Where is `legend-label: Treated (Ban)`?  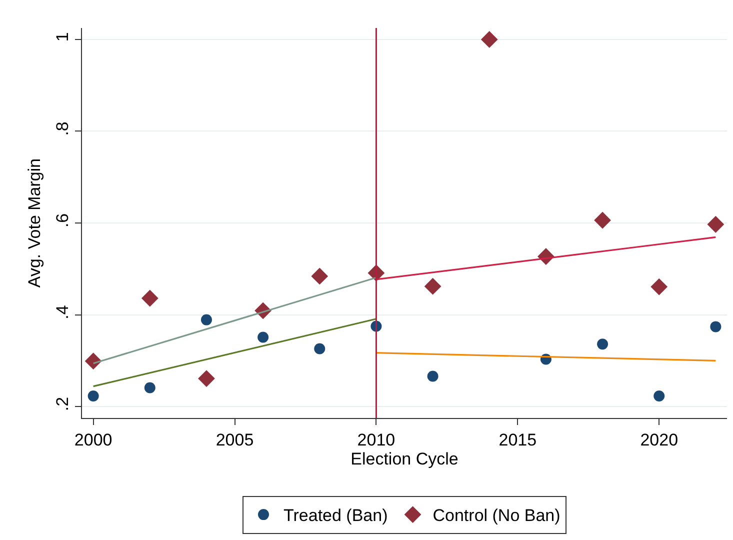 legend-label: Treated (Ban) is located at coordinates (336, 516).